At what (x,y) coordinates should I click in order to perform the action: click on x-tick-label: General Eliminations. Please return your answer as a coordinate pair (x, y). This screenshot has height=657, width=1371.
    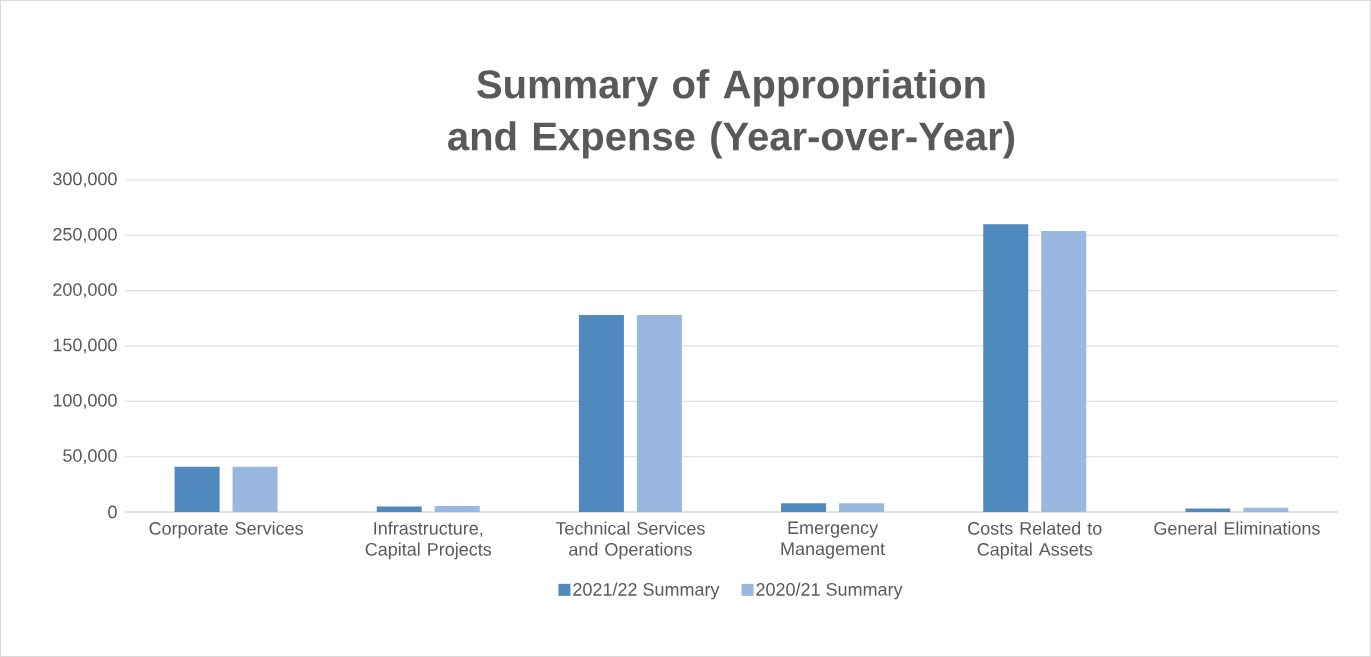
    Looking at the image, I should click on (1237, 528).